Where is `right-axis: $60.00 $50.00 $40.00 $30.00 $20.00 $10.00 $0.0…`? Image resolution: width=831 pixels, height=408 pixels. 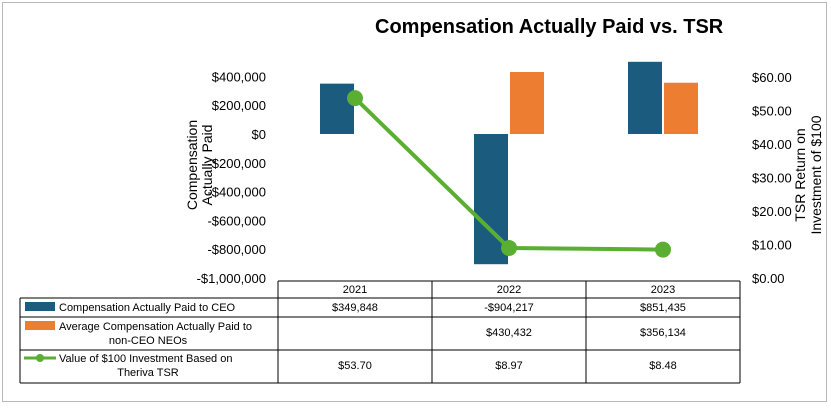
right-axis: $60.00 $50.00 $40.00 $30.00 $20.00 $10.00 $0.0… is located at coordinates (772, 178).